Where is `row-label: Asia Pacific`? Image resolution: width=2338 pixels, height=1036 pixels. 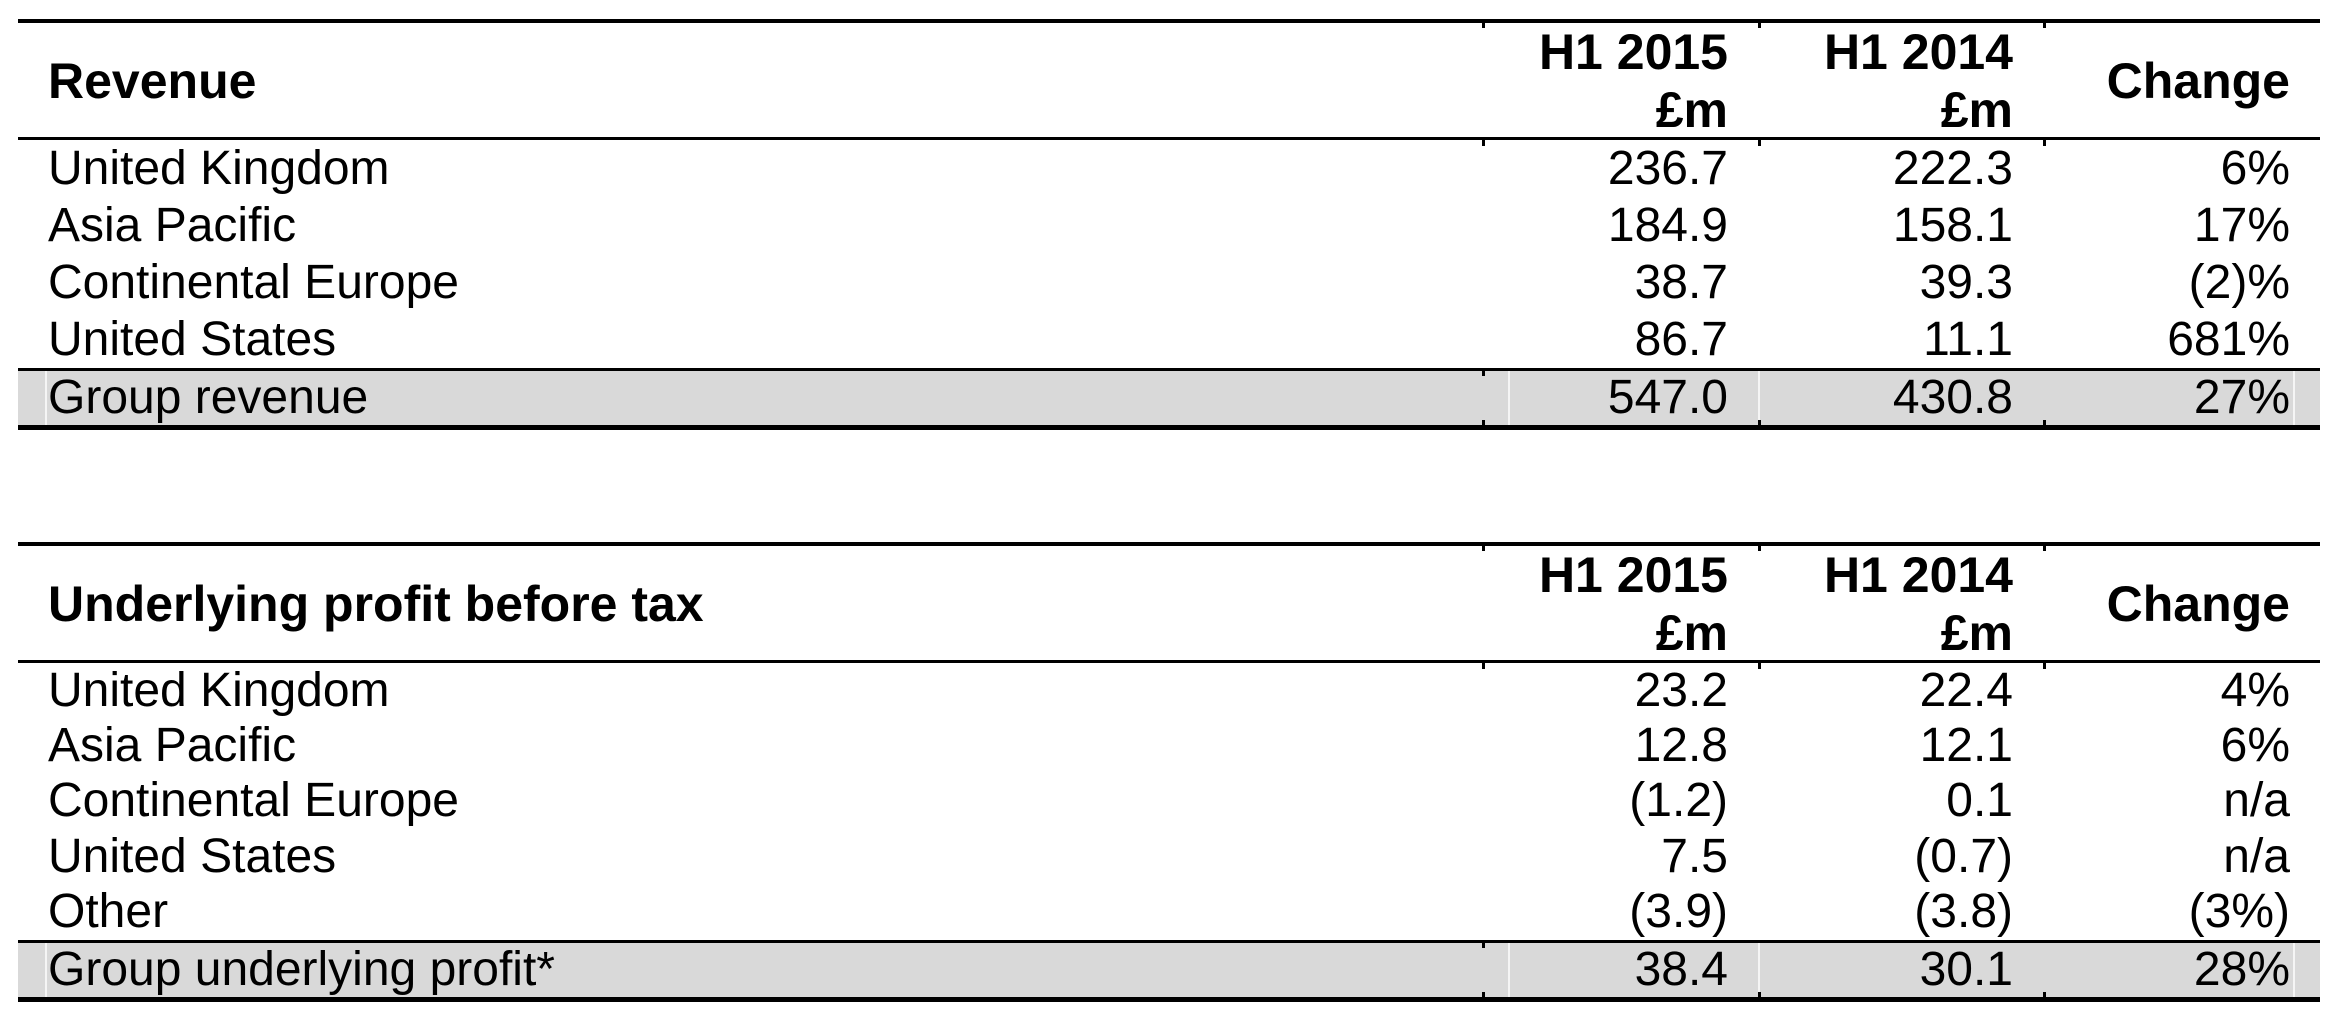 row-label: Asia Pacific is located at coordinates (172, 746).